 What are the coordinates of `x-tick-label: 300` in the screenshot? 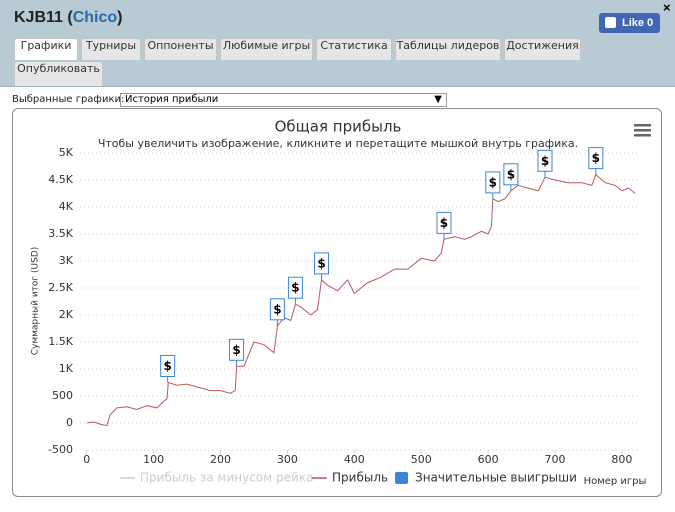 It's located at (287, 459).